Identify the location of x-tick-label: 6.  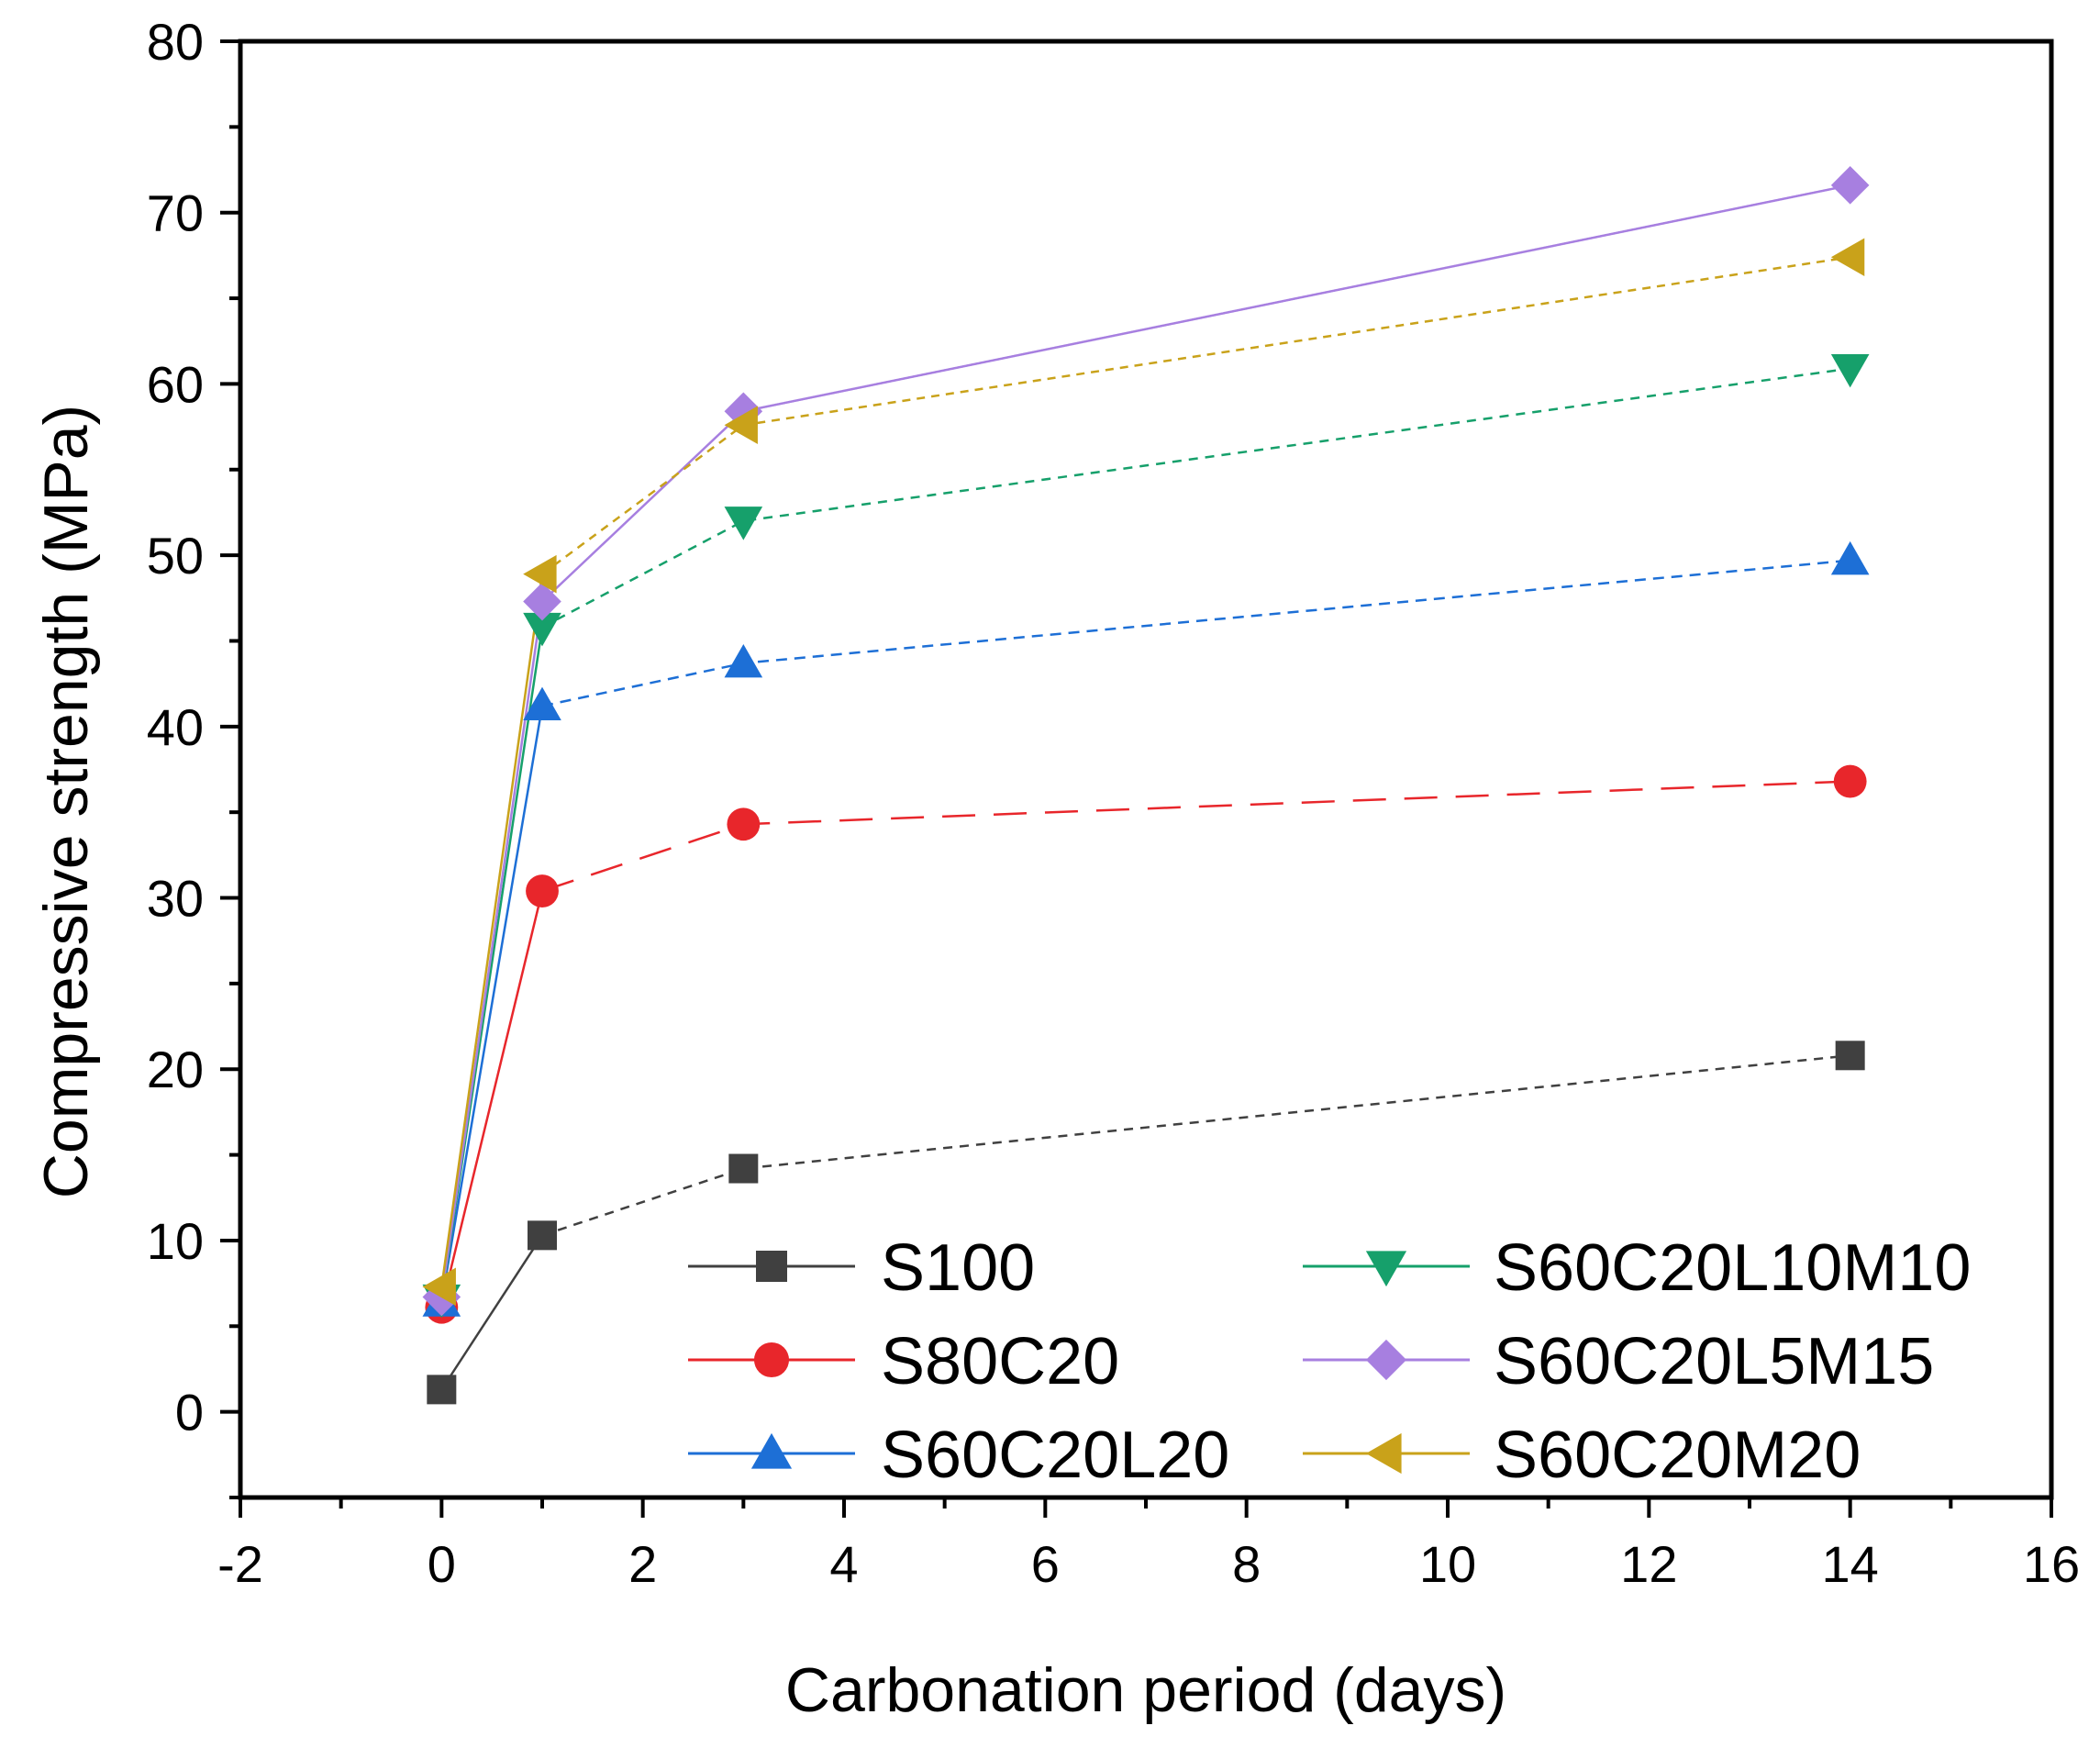
(1045, 1564).